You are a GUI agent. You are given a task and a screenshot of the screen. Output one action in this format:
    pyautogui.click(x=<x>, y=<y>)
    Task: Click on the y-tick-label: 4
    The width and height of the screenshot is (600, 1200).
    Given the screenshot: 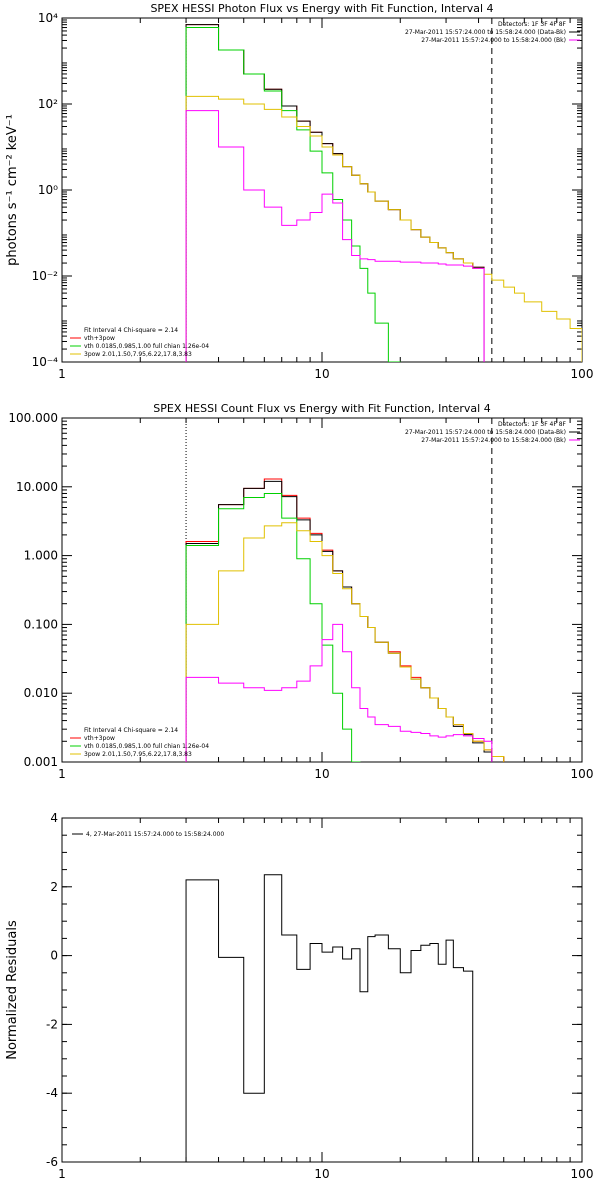 What is the action you would take?
    pyautogui.click(x=54, y=818)
    